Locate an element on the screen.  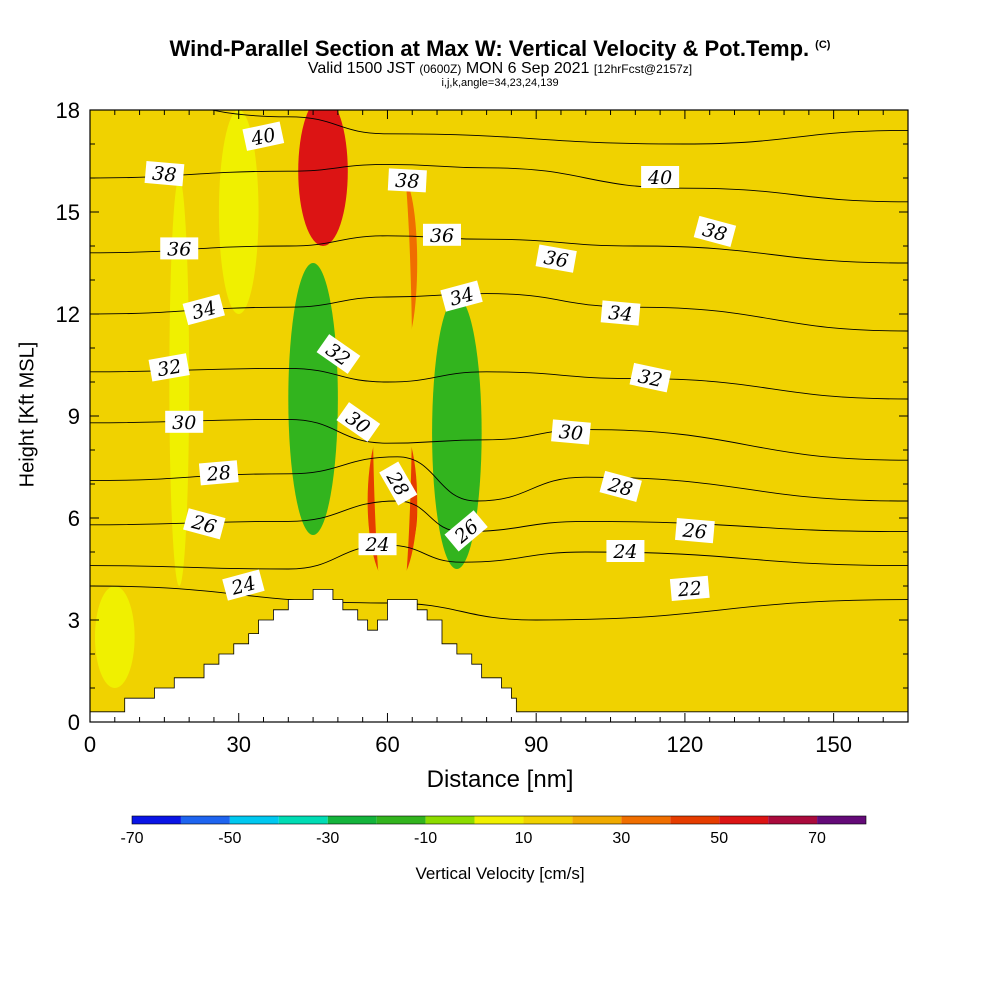
y-tick-label: 15 is located at coordinates (68, 212).